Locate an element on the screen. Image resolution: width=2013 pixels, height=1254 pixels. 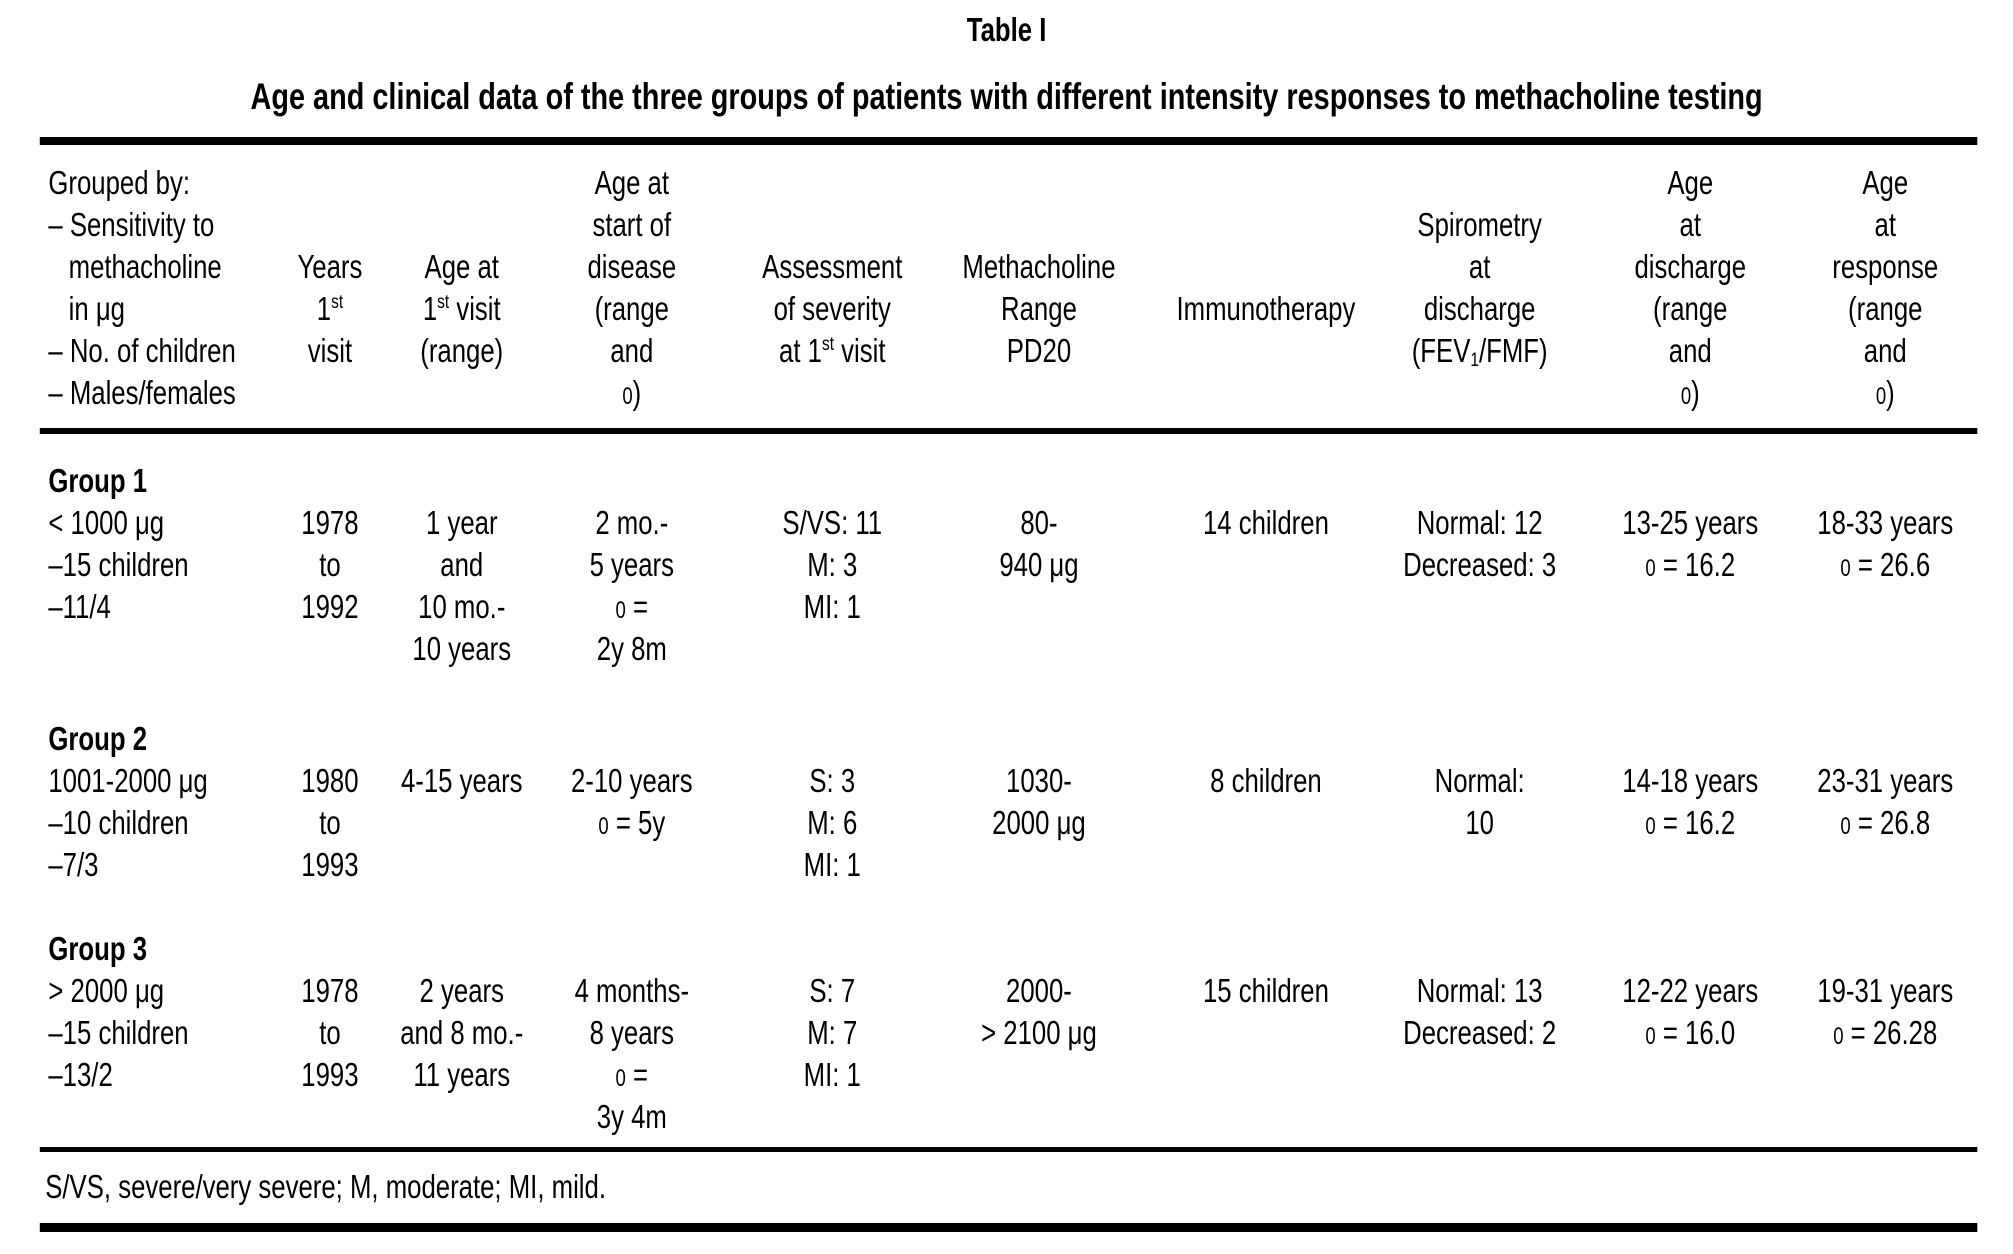
header-line: Assessment is located at coordinates (832, 266).